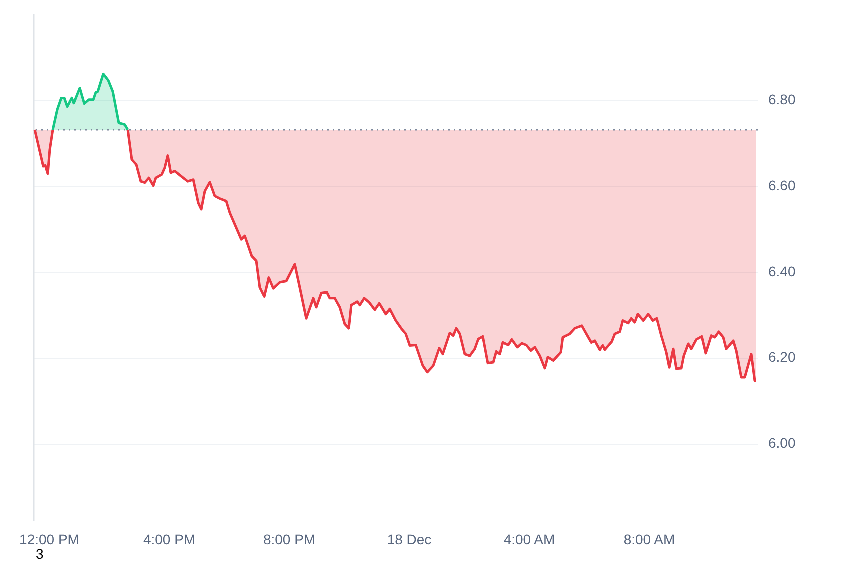 The width and height of the screenshot is (850, 567). Describe the element at coordinates (782, 357) in the screenshot. I see `y-tick-label: 6.20` at that location.